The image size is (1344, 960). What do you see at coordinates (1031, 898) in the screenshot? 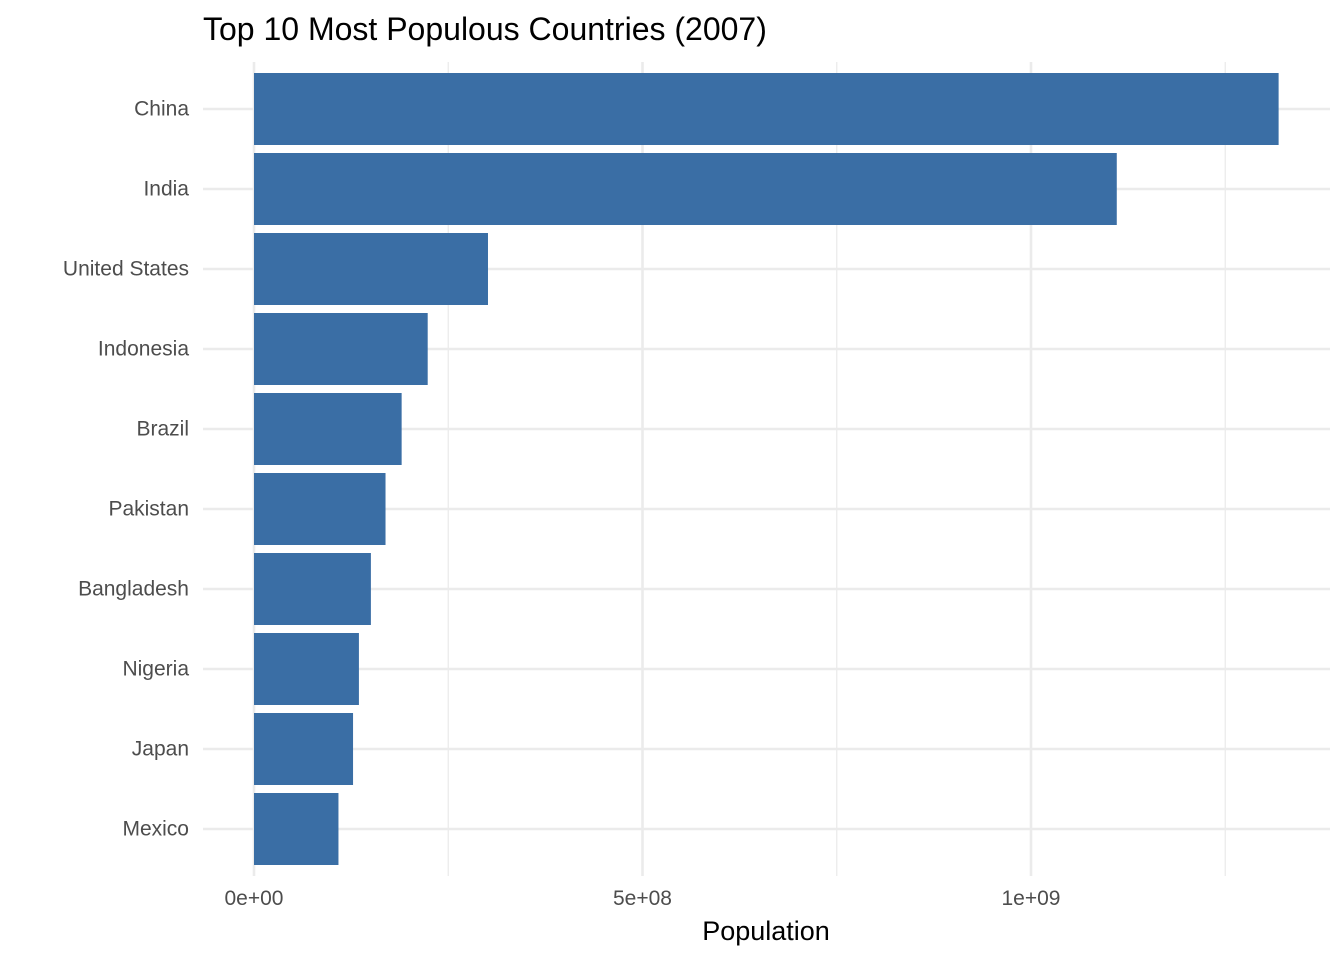
I see `x-tick-label: 1e+09` at bounding box center [1031, 898].